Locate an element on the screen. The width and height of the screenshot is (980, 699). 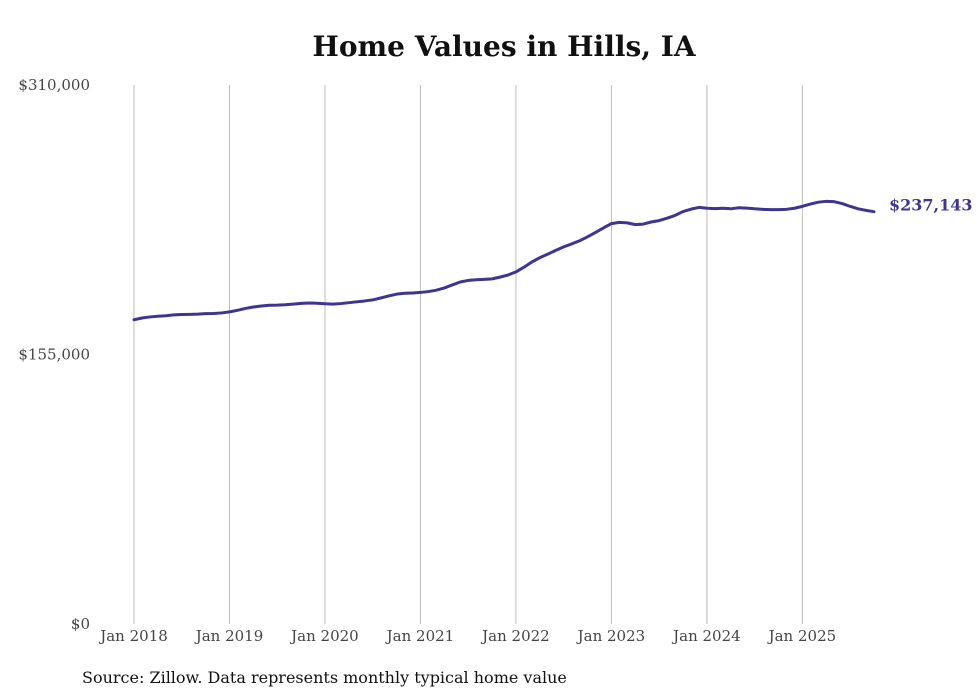
y-tick-label: $155,000 is located at coordinates (54, 355).